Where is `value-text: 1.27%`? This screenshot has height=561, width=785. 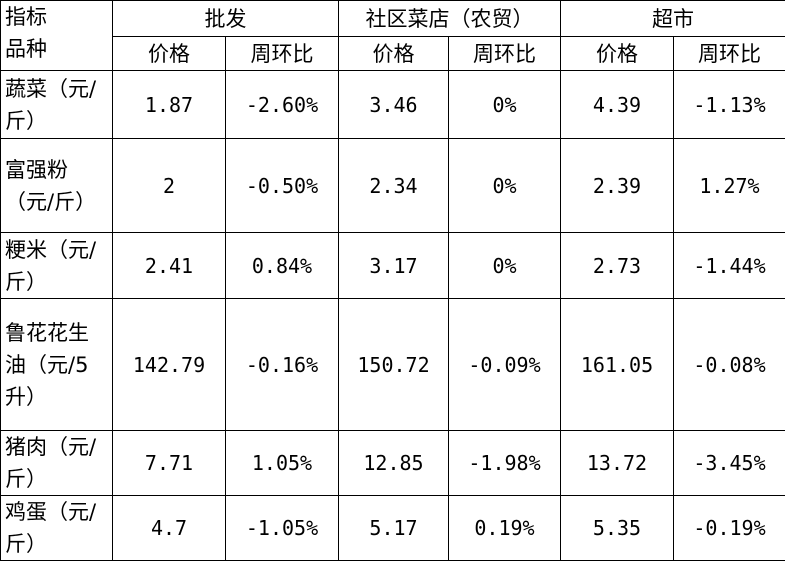 value-text: 1.27% is located at coordinates (729, 185).